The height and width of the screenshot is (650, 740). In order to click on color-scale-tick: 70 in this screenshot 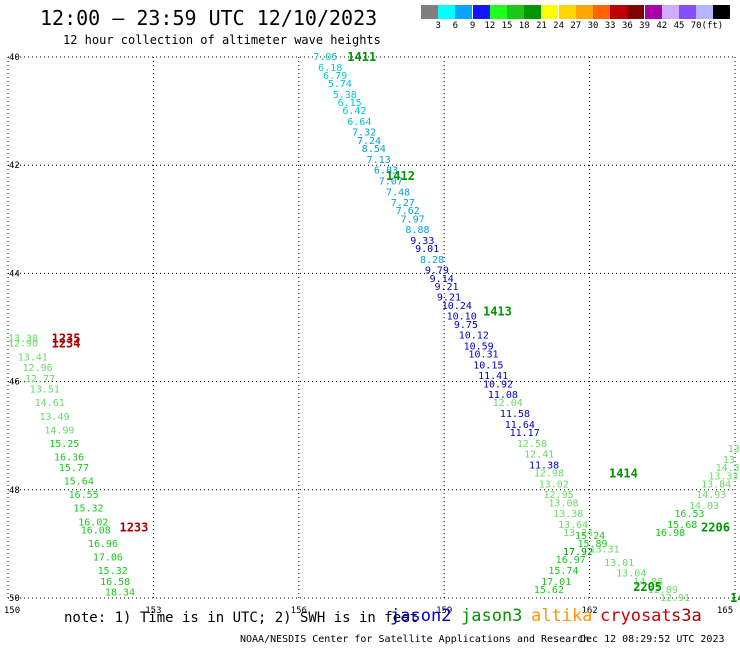, I will do `click(696, 26)`.